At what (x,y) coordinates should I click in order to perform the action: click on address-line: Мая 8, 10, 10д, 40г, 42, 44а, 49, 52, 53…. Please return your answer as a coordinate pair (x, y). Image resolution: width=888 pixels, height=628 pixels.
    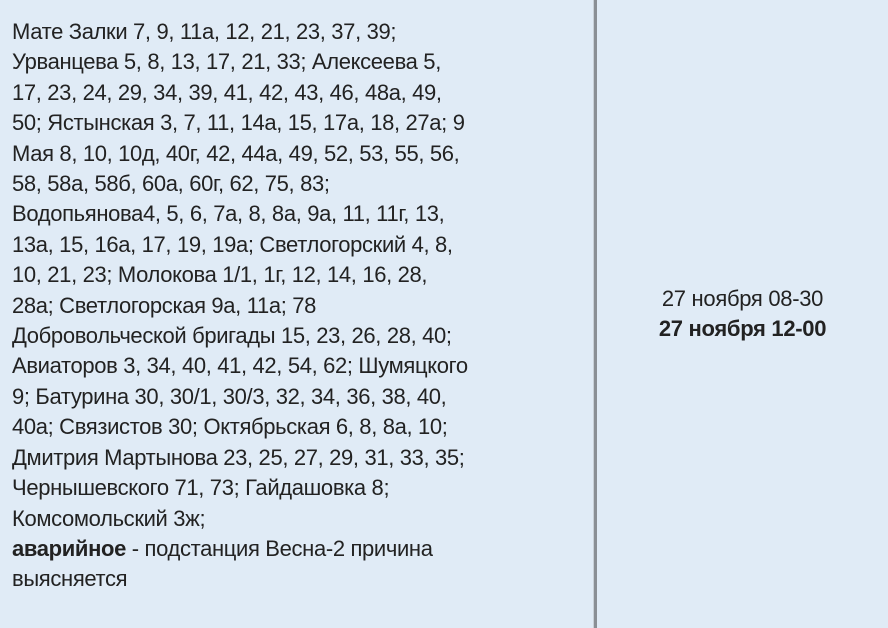
    Looking at the image, I should click on (236, 153).